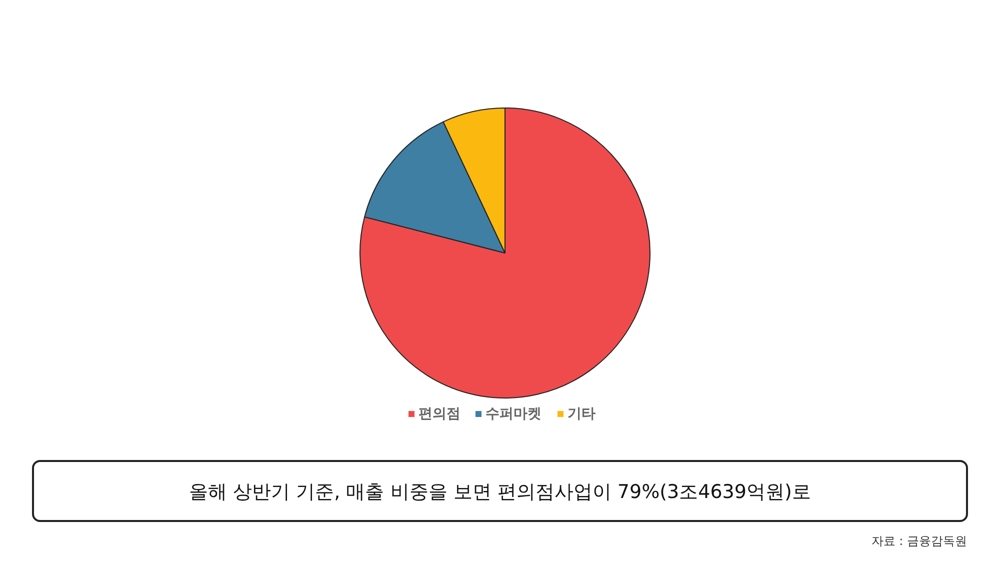 The height and width of the screenshot is (562, 1000). What do you see at coordinates (582, 414) in the screenshot?
I see `legend-label: 기타` at bounding box center [582, 414].